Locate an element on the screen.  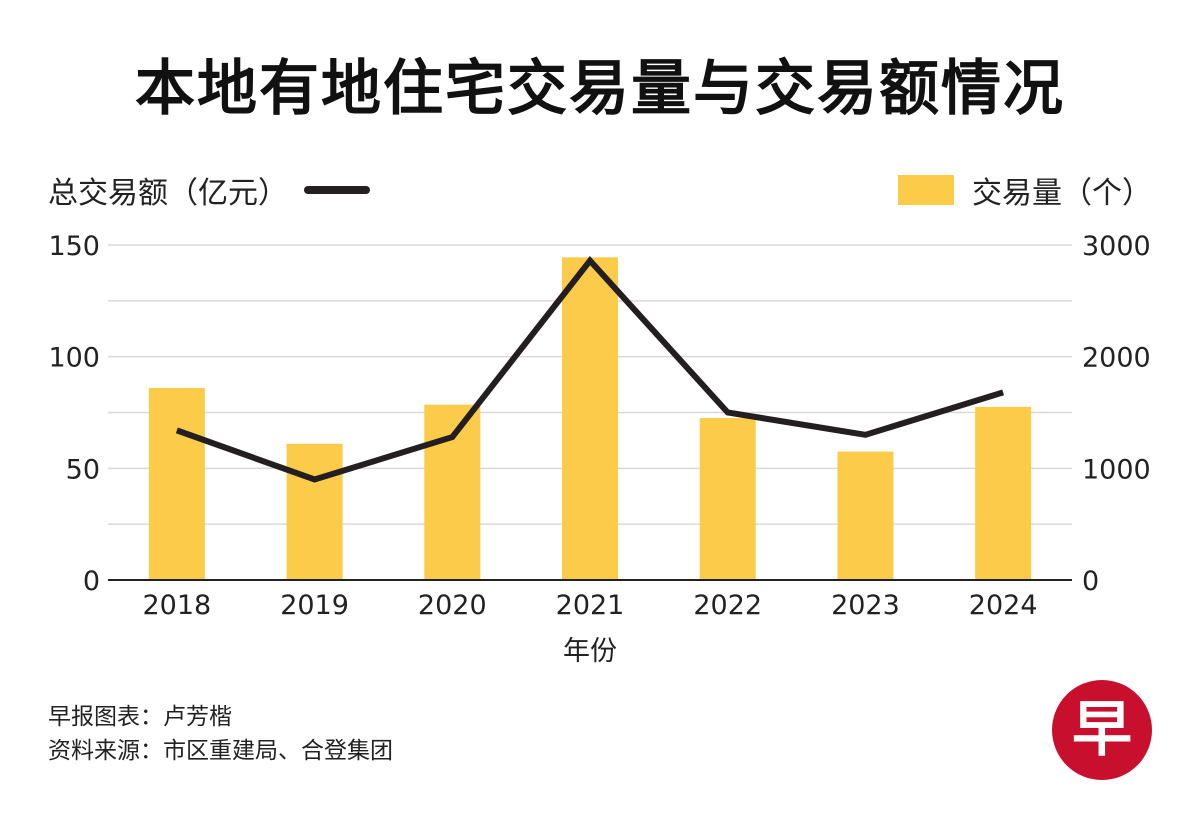
x-axis-label: 年份 is located at coordinates (590, 651).